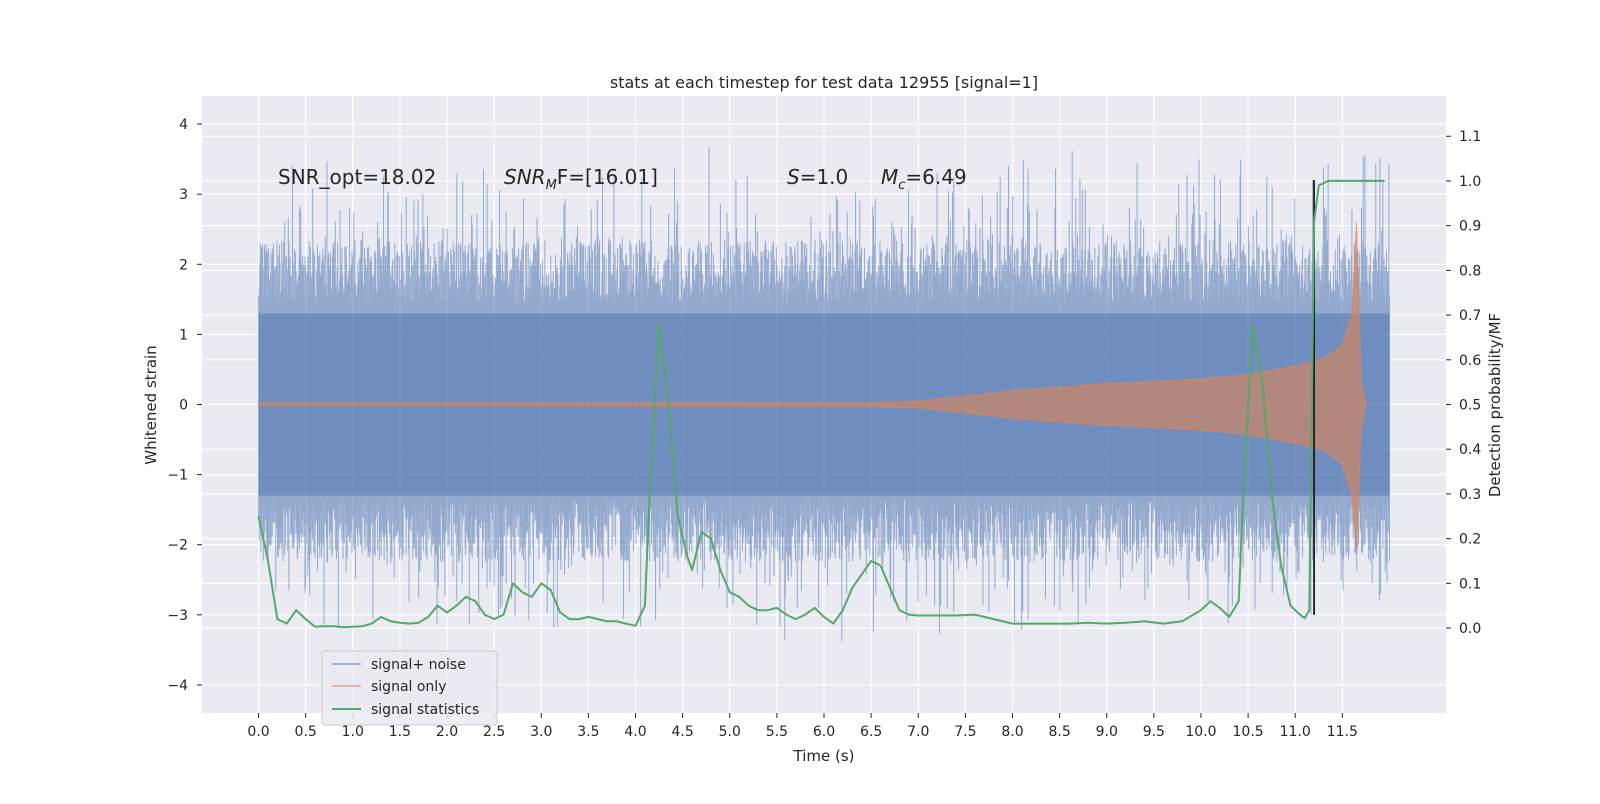 This screenshot has height=804, width=1600. I want to click on x-tick-label: 3.0, so click(541, 732).